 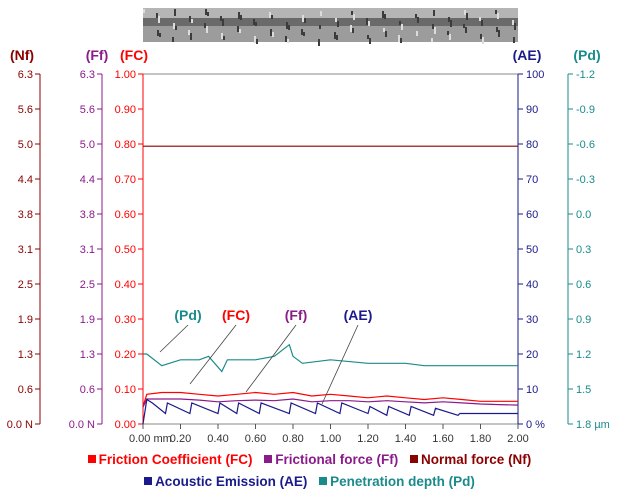 What do you see at coordinates (87, 285) in the screenshot?
I see `tick-label-ff: 2.5` at bounding box center [87, 285].